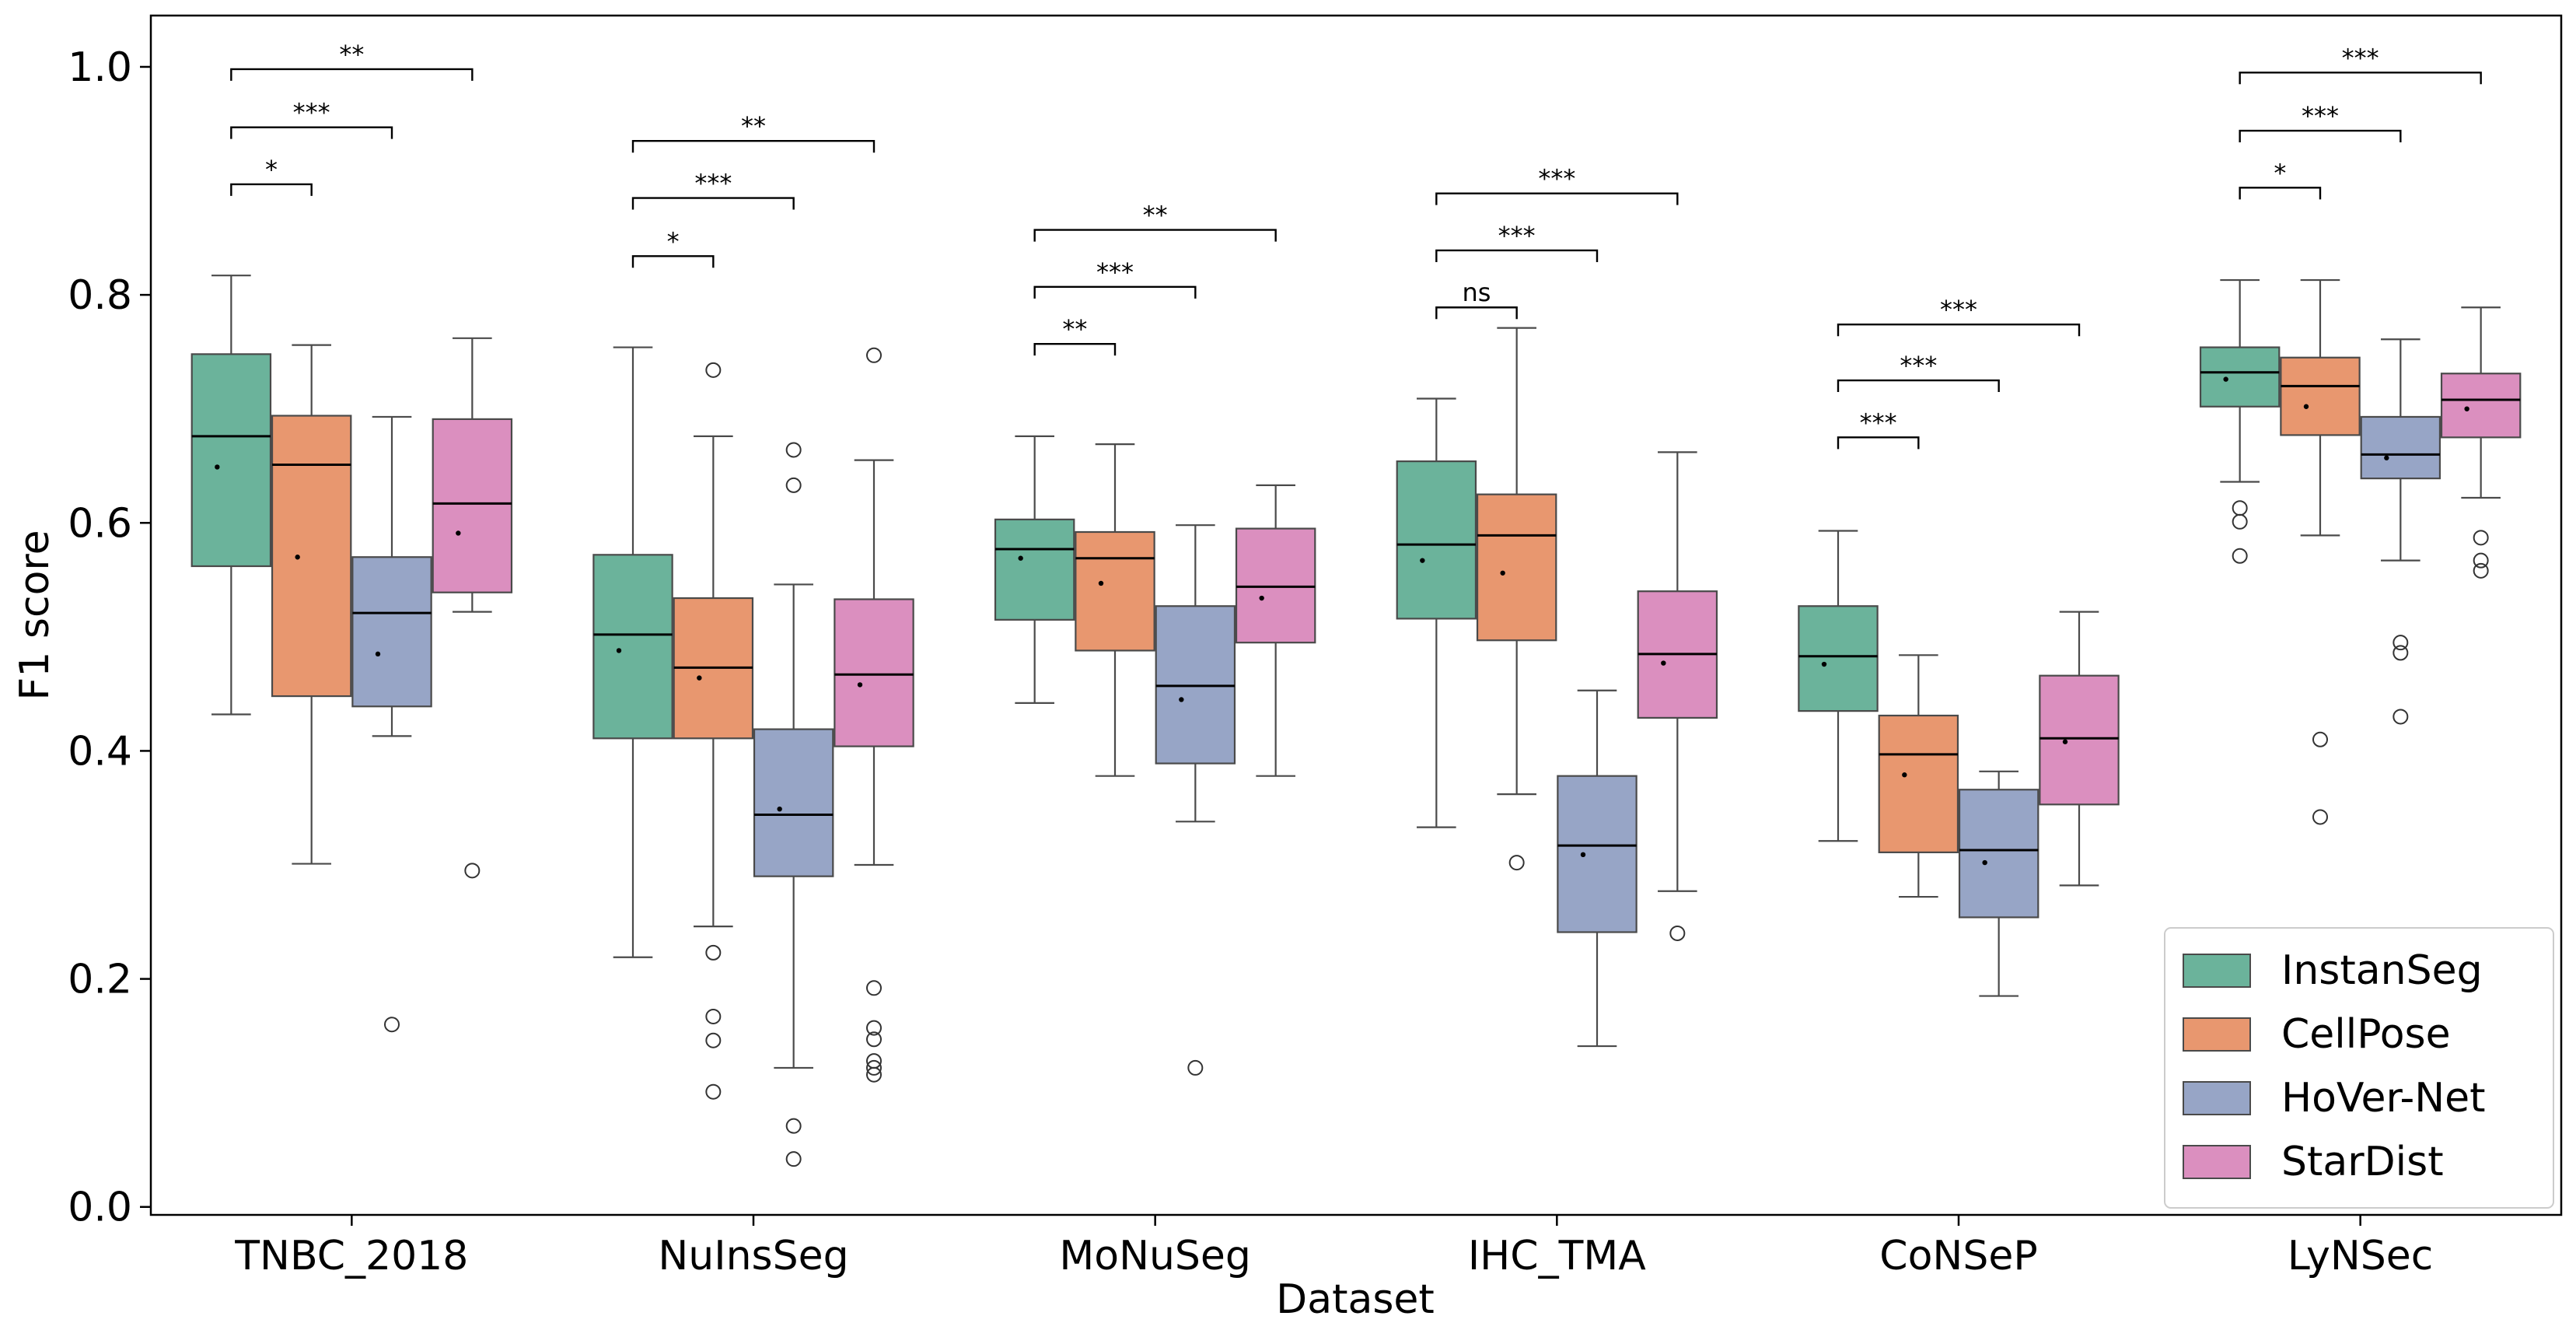 The width and height of the screenshot is (2576, 1337). Describe the element at coordinates (2334, 1098) in the screenshot. I see `legend-item-hover-net: HoVer-Net` at that location.